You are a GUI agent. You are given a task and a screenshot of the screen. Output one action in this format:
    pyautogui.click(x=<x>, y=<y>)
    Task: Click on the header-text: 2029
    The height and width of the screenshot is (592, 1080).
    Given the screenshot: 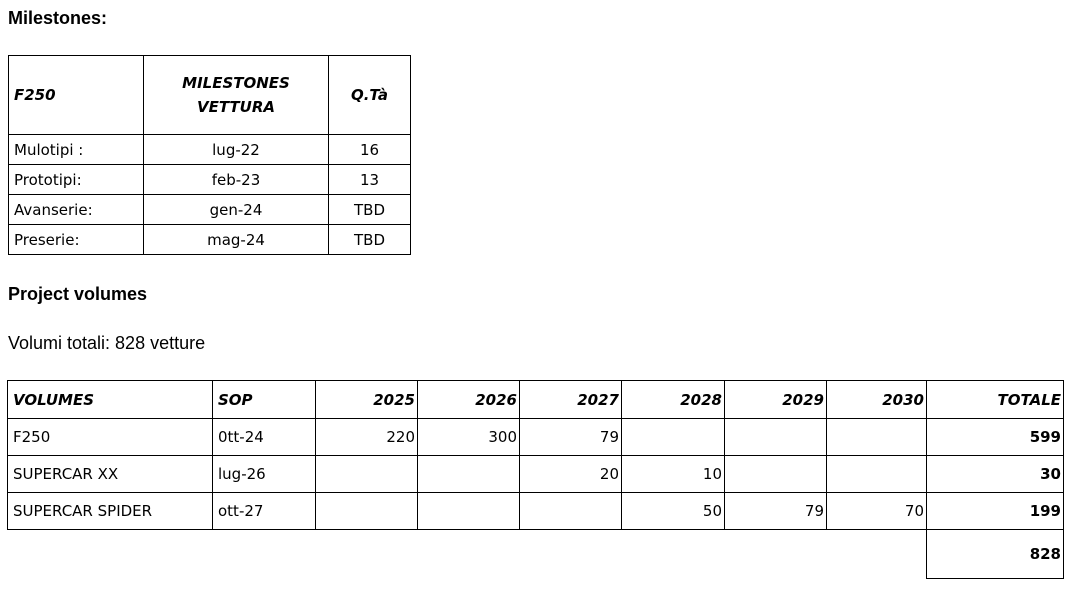 What is the action you would take?
    pyautogui.click(x=803, y=399)
    